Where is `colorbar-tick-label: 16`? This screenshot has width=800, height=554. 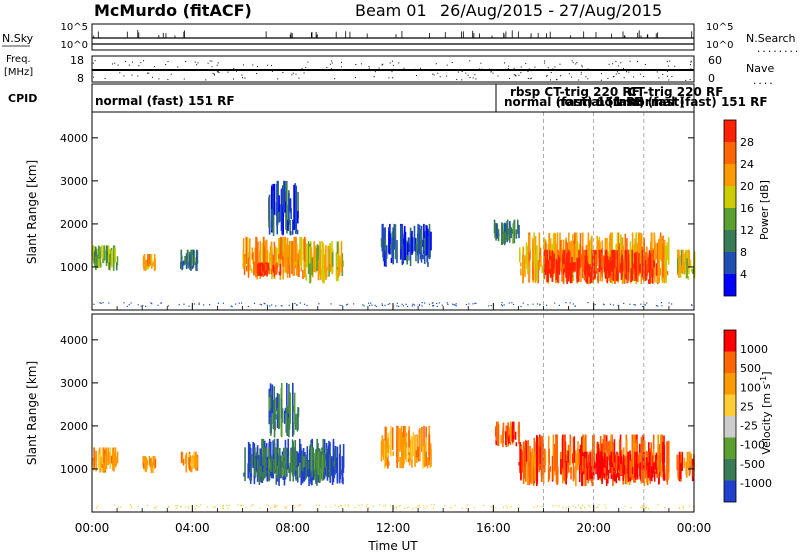
colorbar-tick-label: 16 is located at coordinates (747, 208).